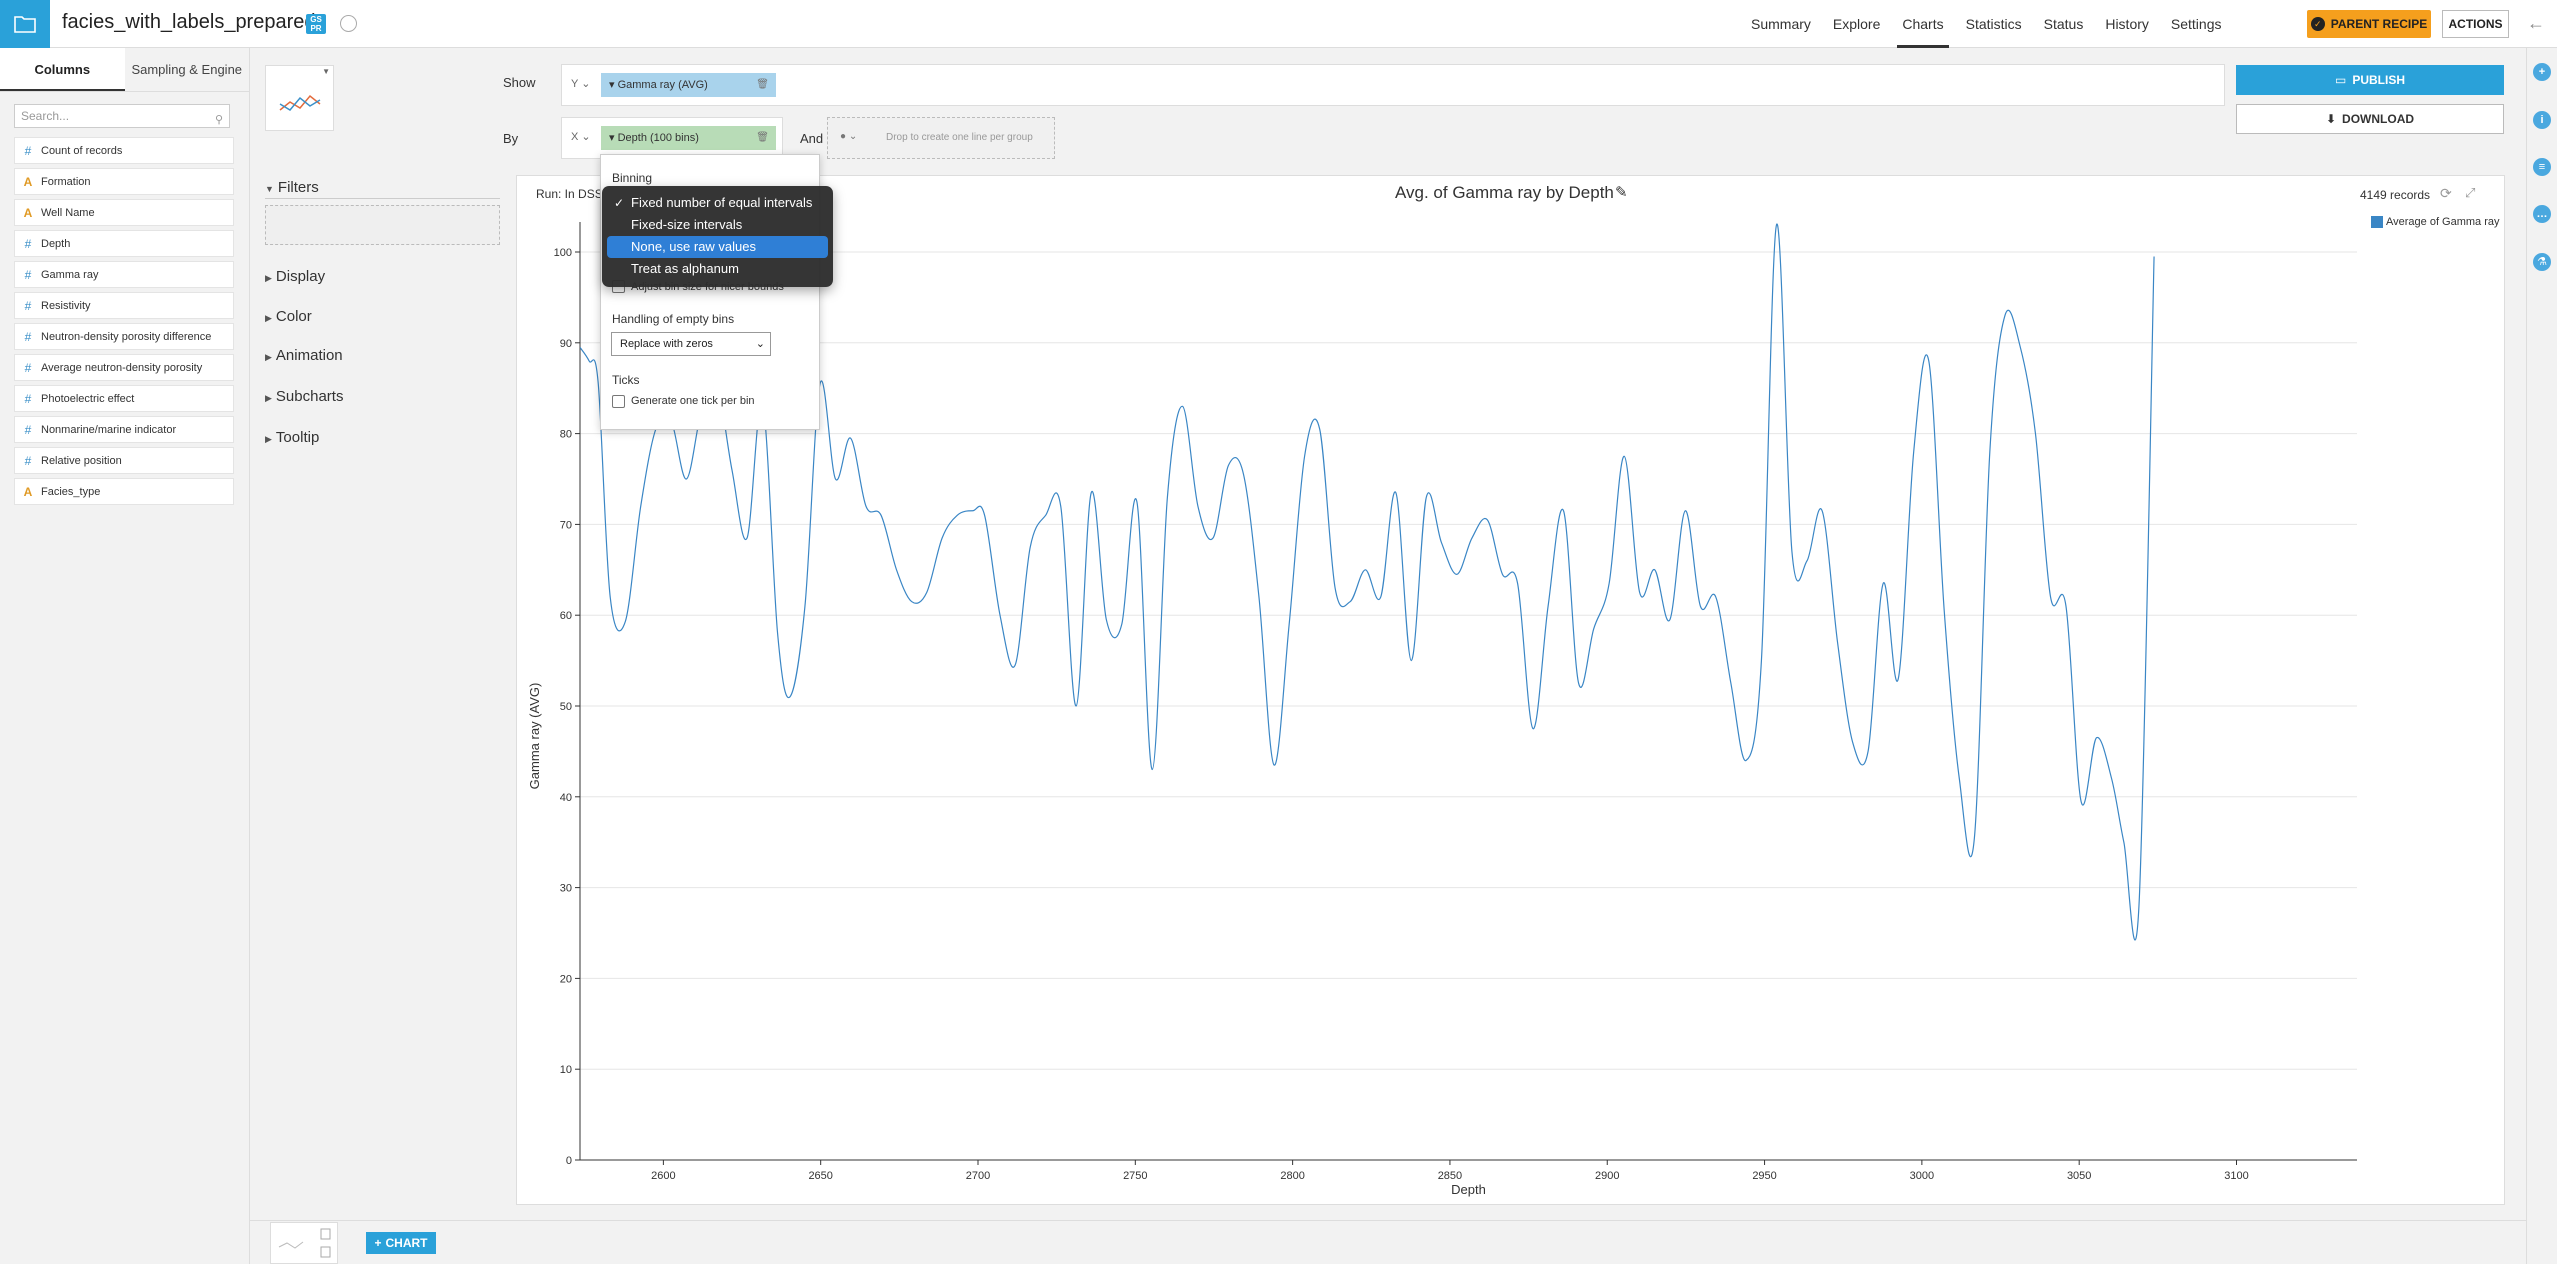 Image resolution: width=2557 pixels, height=1264 pixels. Describe the element at coordinates (1504, 192) in the screenshot. I see `chart-title: Avg. of Gamma ray by Depth` at that location.